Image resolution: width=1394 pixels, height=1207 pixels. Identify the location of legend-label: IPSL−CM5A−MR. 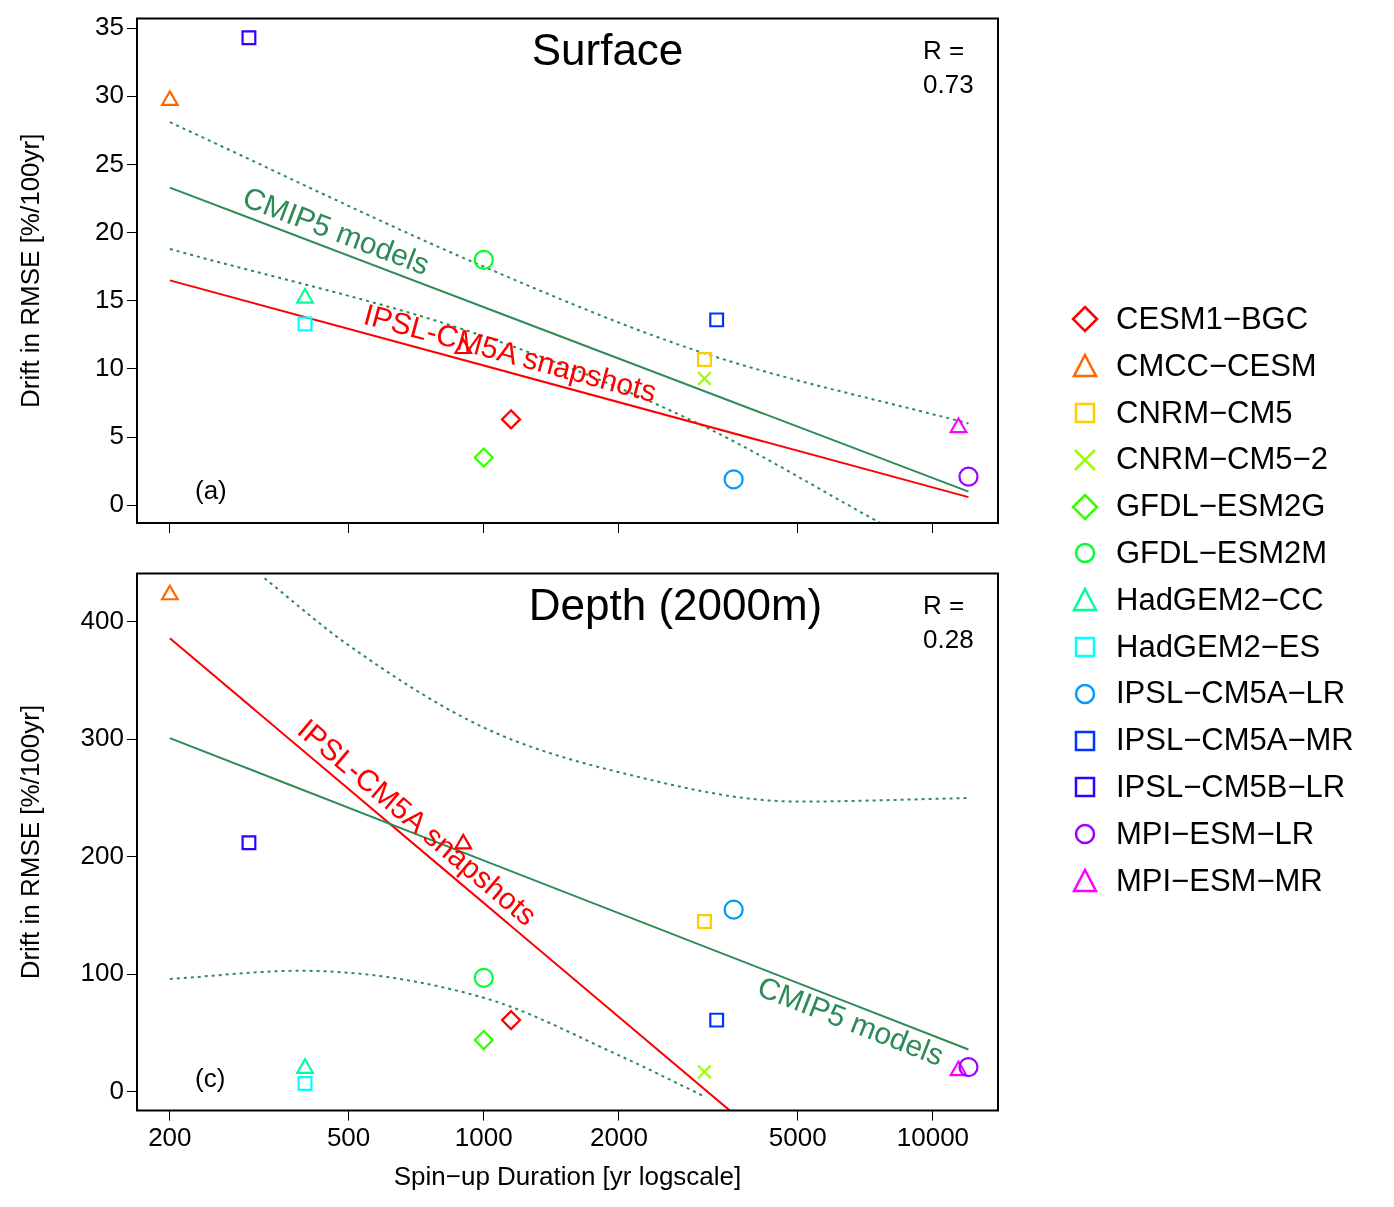
(1235, 740).